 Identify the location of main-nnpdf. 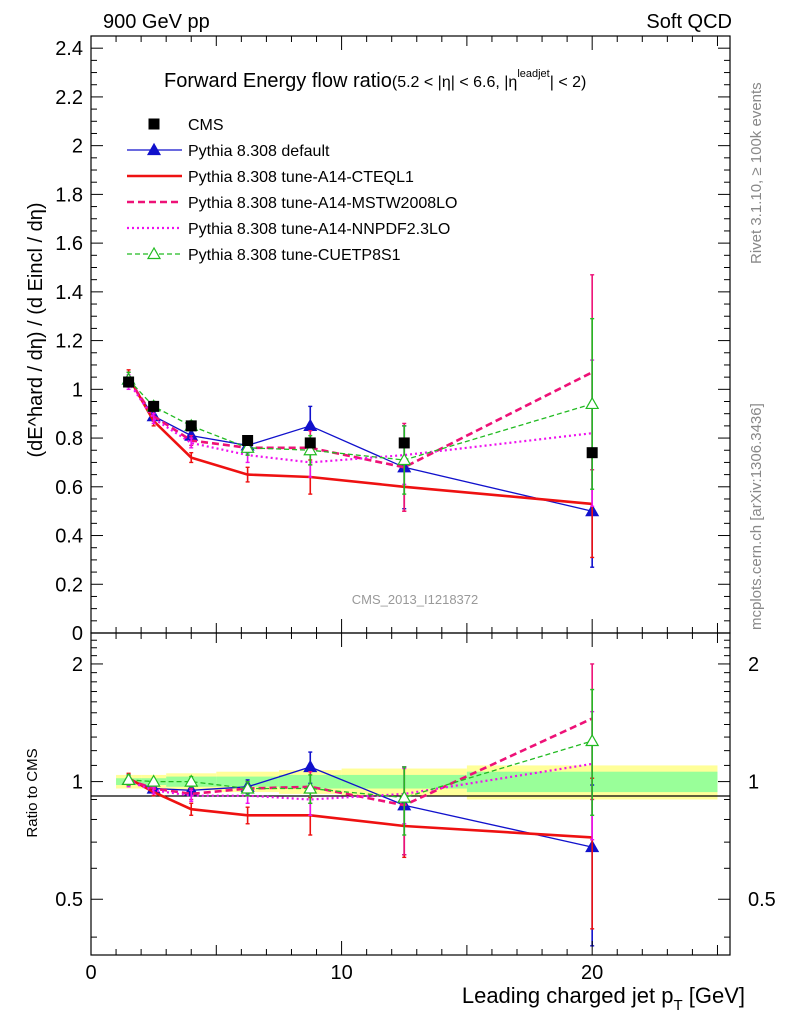
(360, 433).